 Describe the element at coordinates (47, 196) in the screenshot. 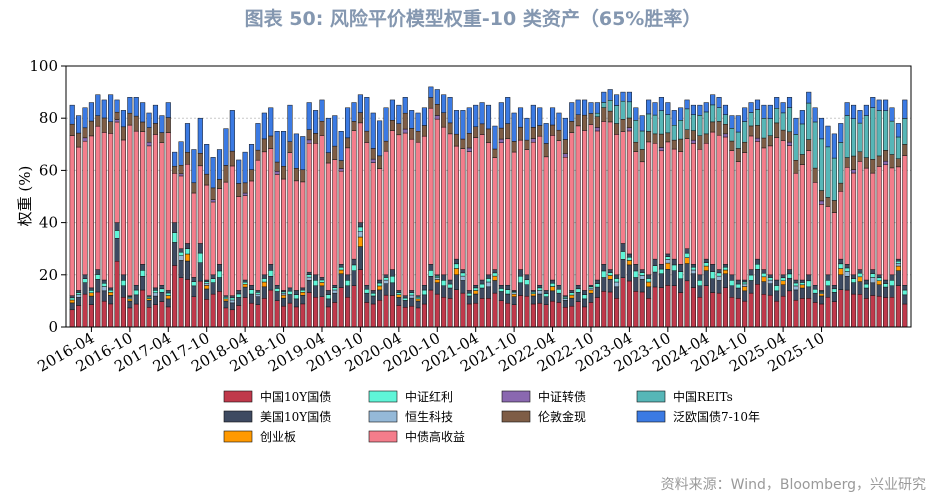

I see `y-axis: 0 20 40 60 80 100` at that location.